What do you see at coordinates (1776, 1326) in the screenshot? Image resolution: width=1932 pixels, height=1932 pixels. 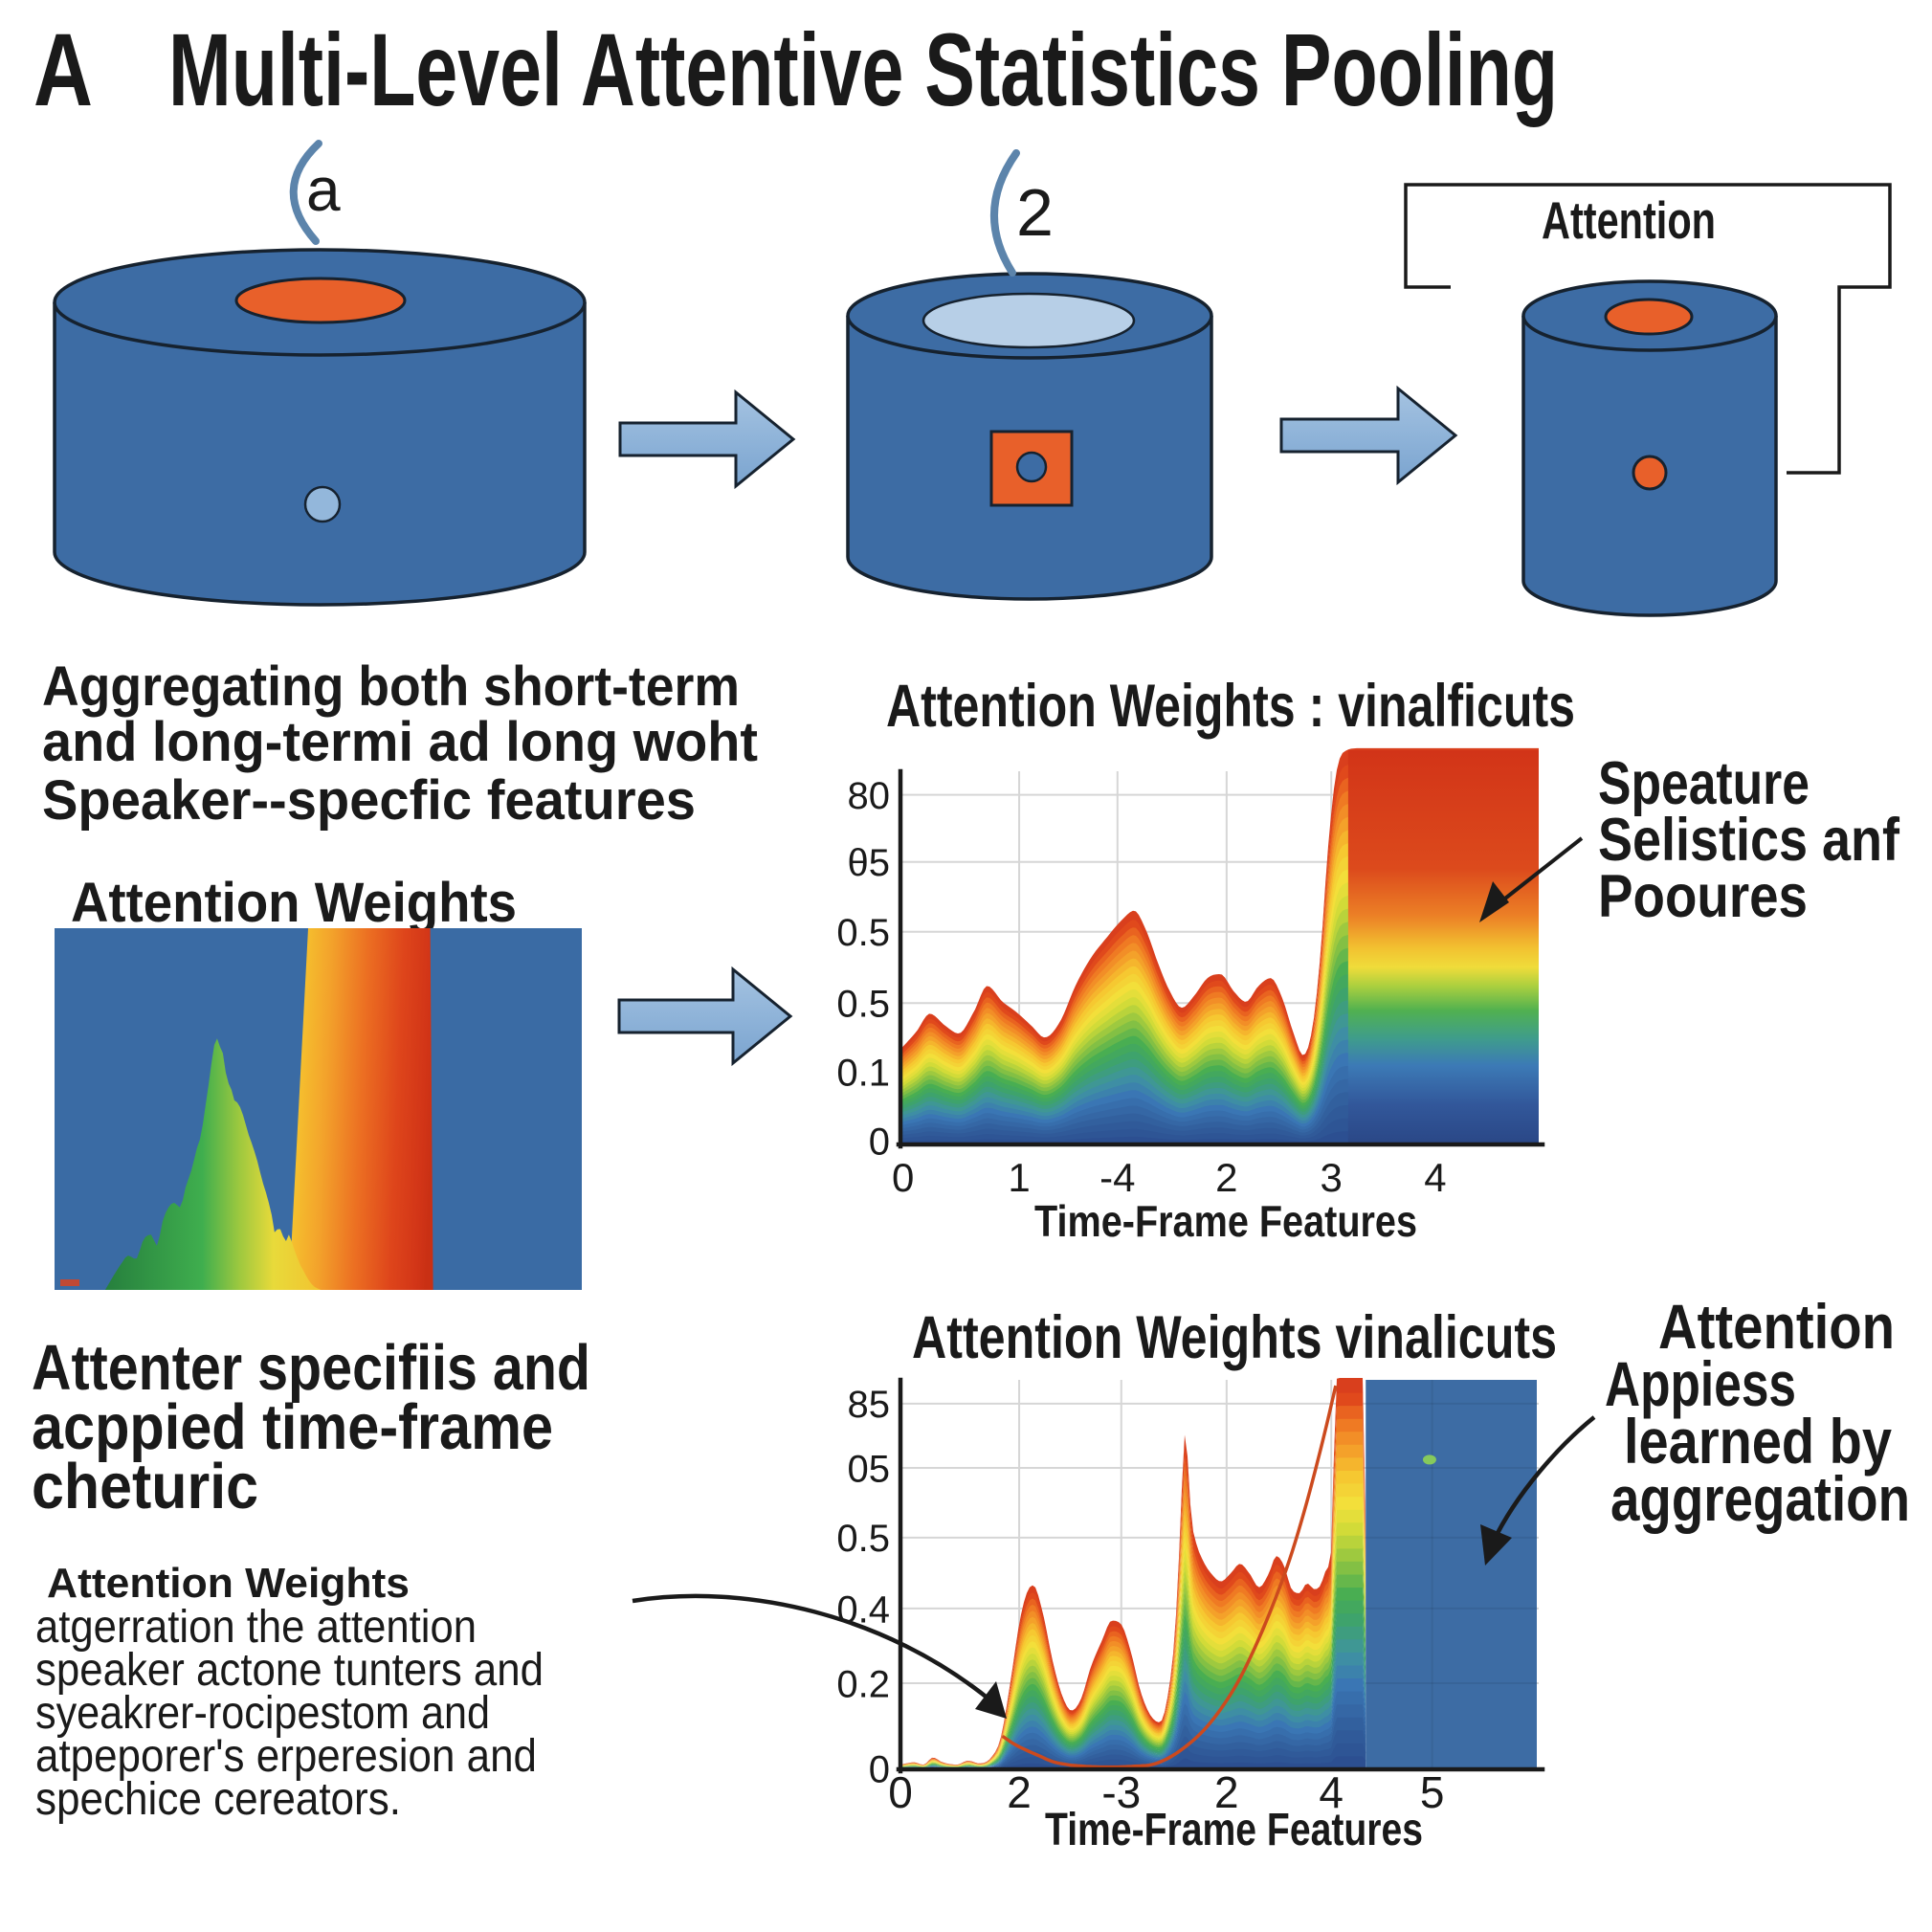 I see `aggregation-line-1: Attention` at bounding box center [1776, 1326].